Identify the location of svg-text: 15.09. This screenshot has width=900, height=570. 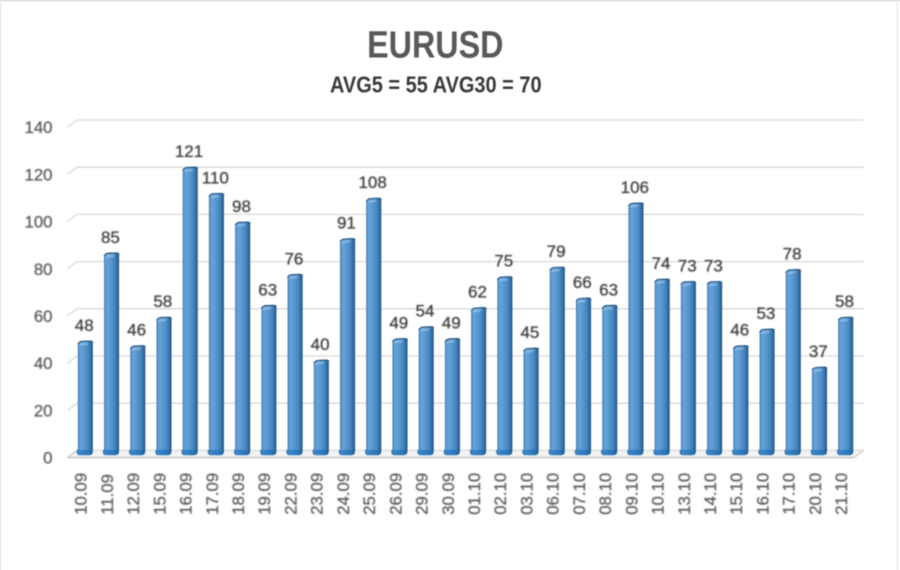
(159, 494).